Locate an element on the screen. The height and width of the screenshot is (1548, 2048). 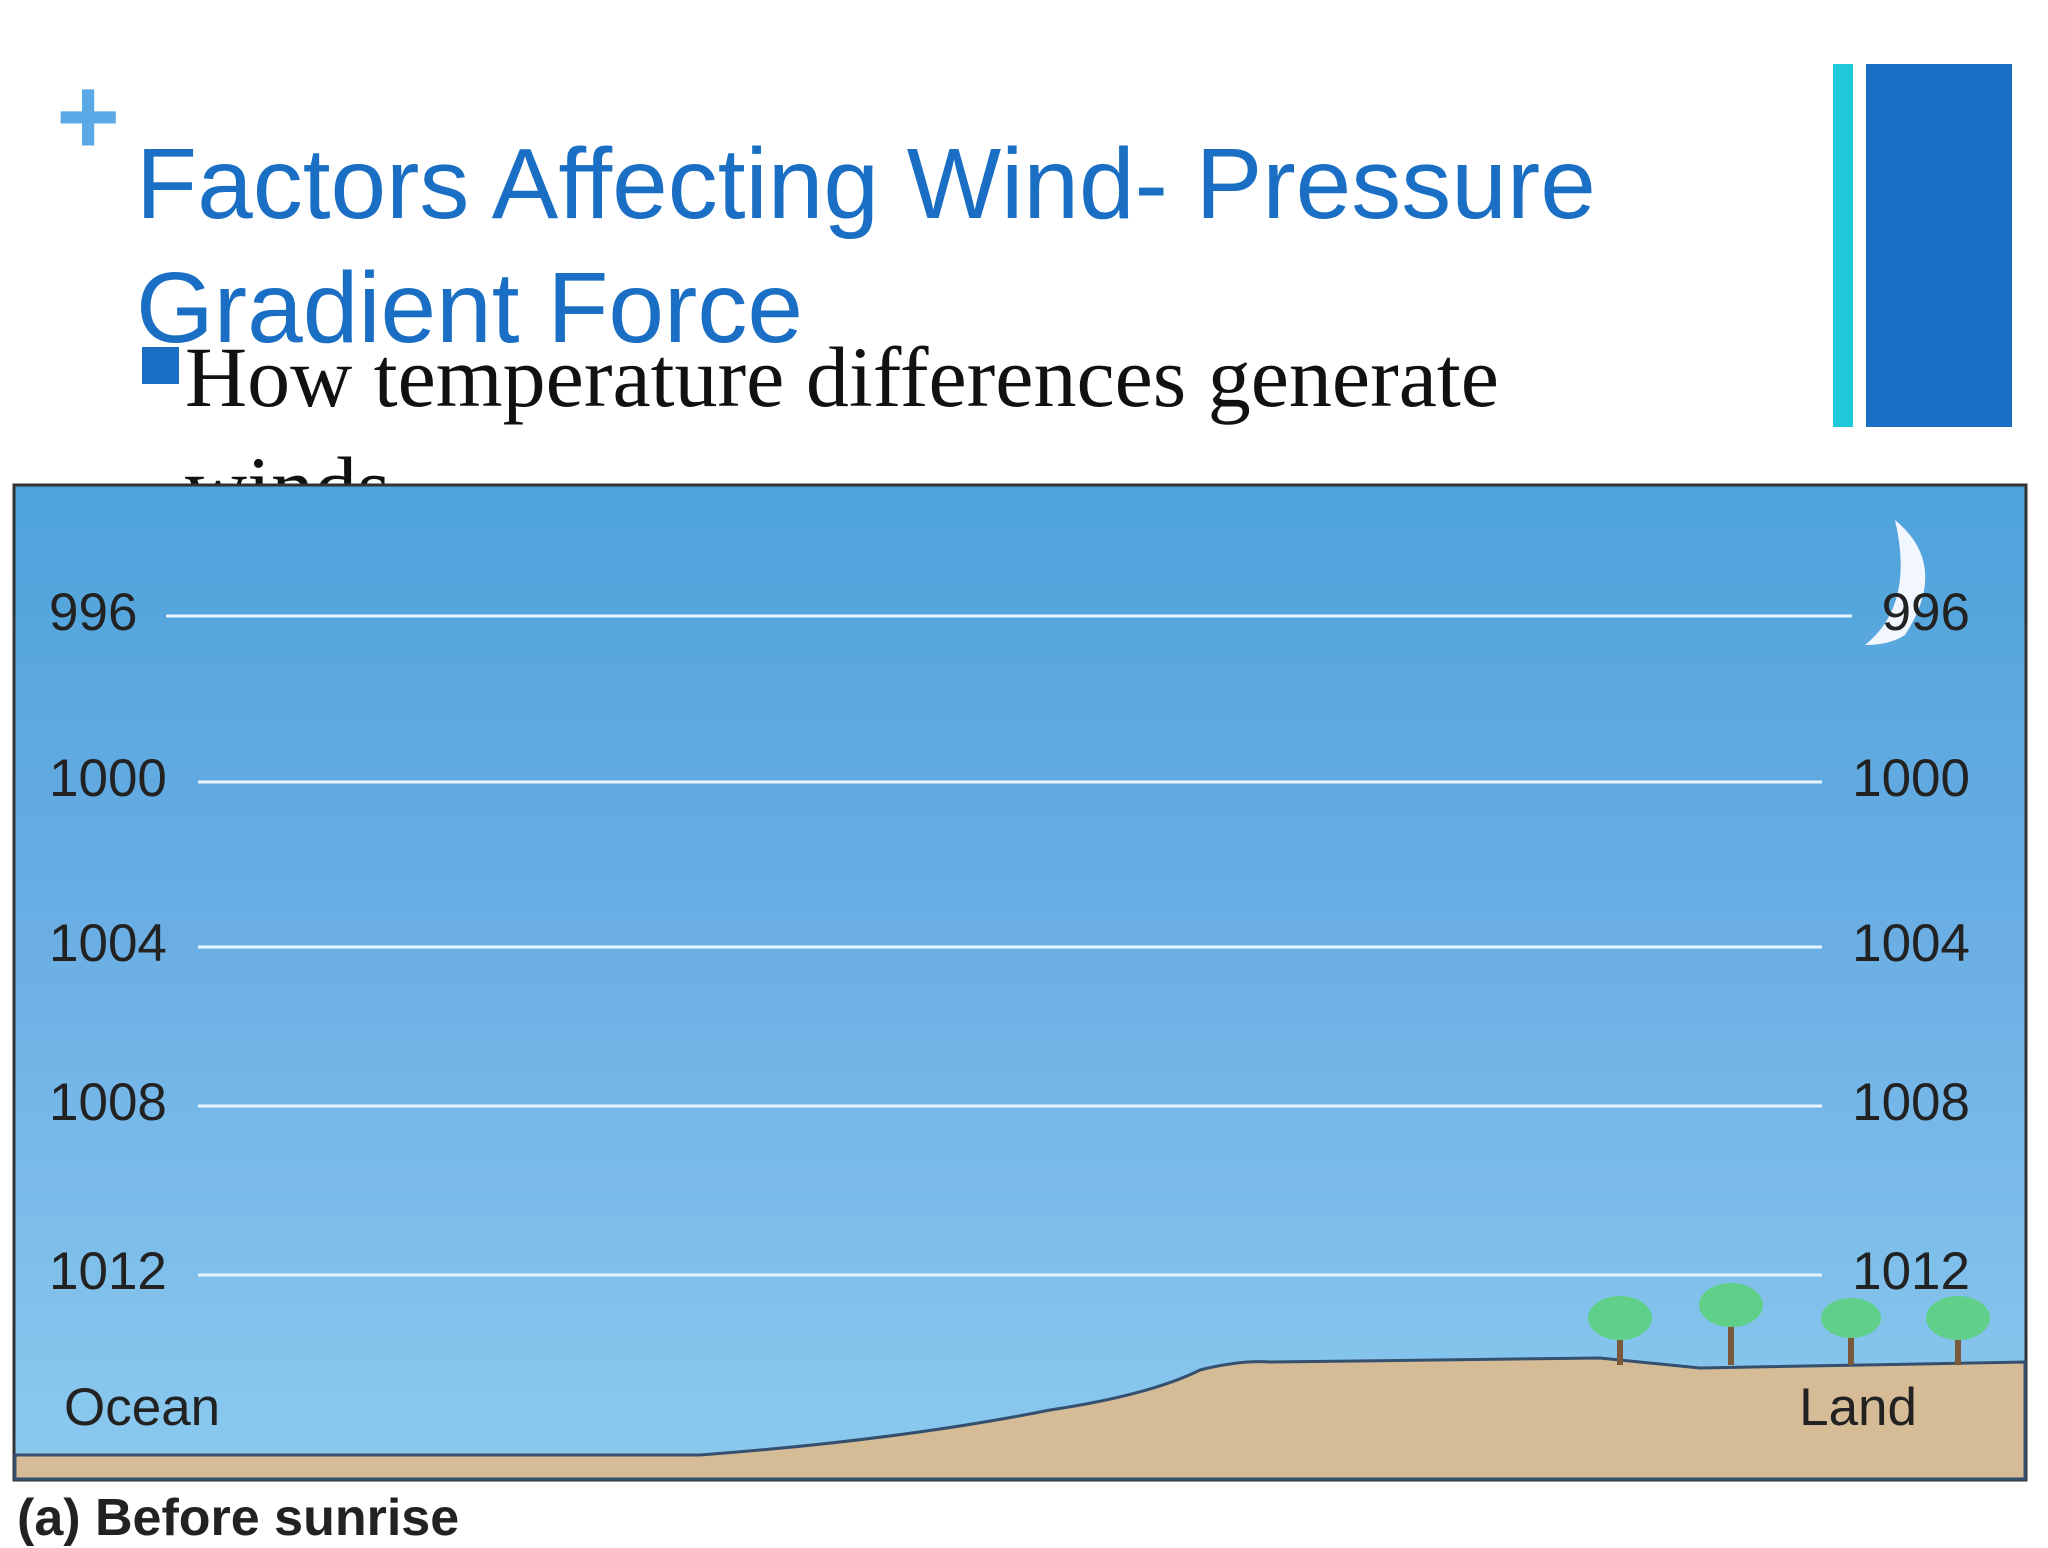
caption: (a) Before sunrise is located at coordinates (238, 1518).